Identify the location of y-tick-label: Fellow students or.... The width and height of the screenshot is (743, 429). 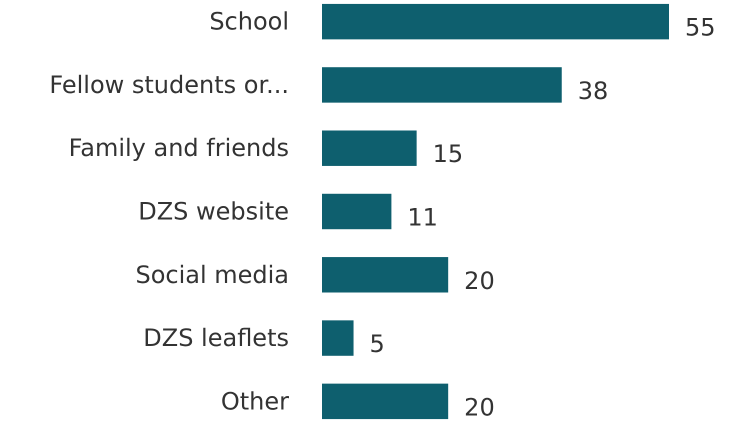
(169, 84).